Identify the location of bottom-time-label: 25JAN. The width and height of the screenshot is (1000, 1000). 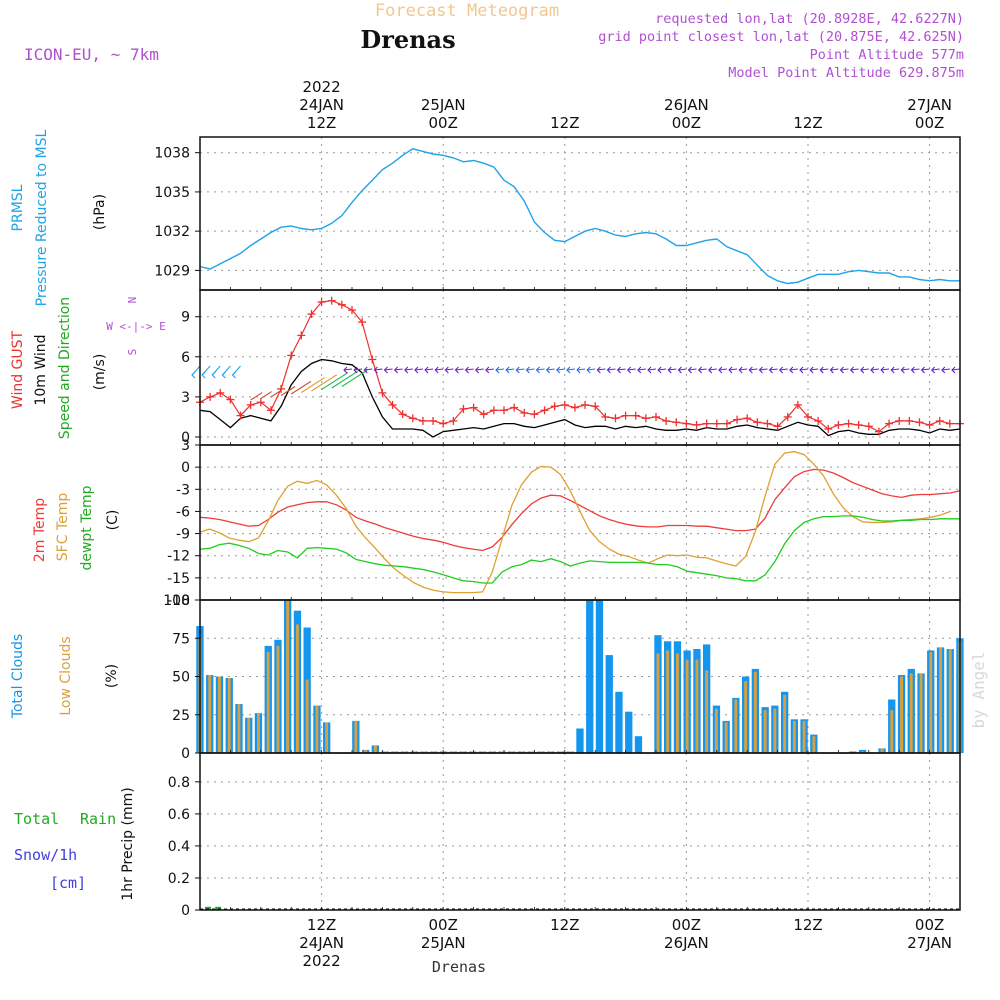
(443, 943).